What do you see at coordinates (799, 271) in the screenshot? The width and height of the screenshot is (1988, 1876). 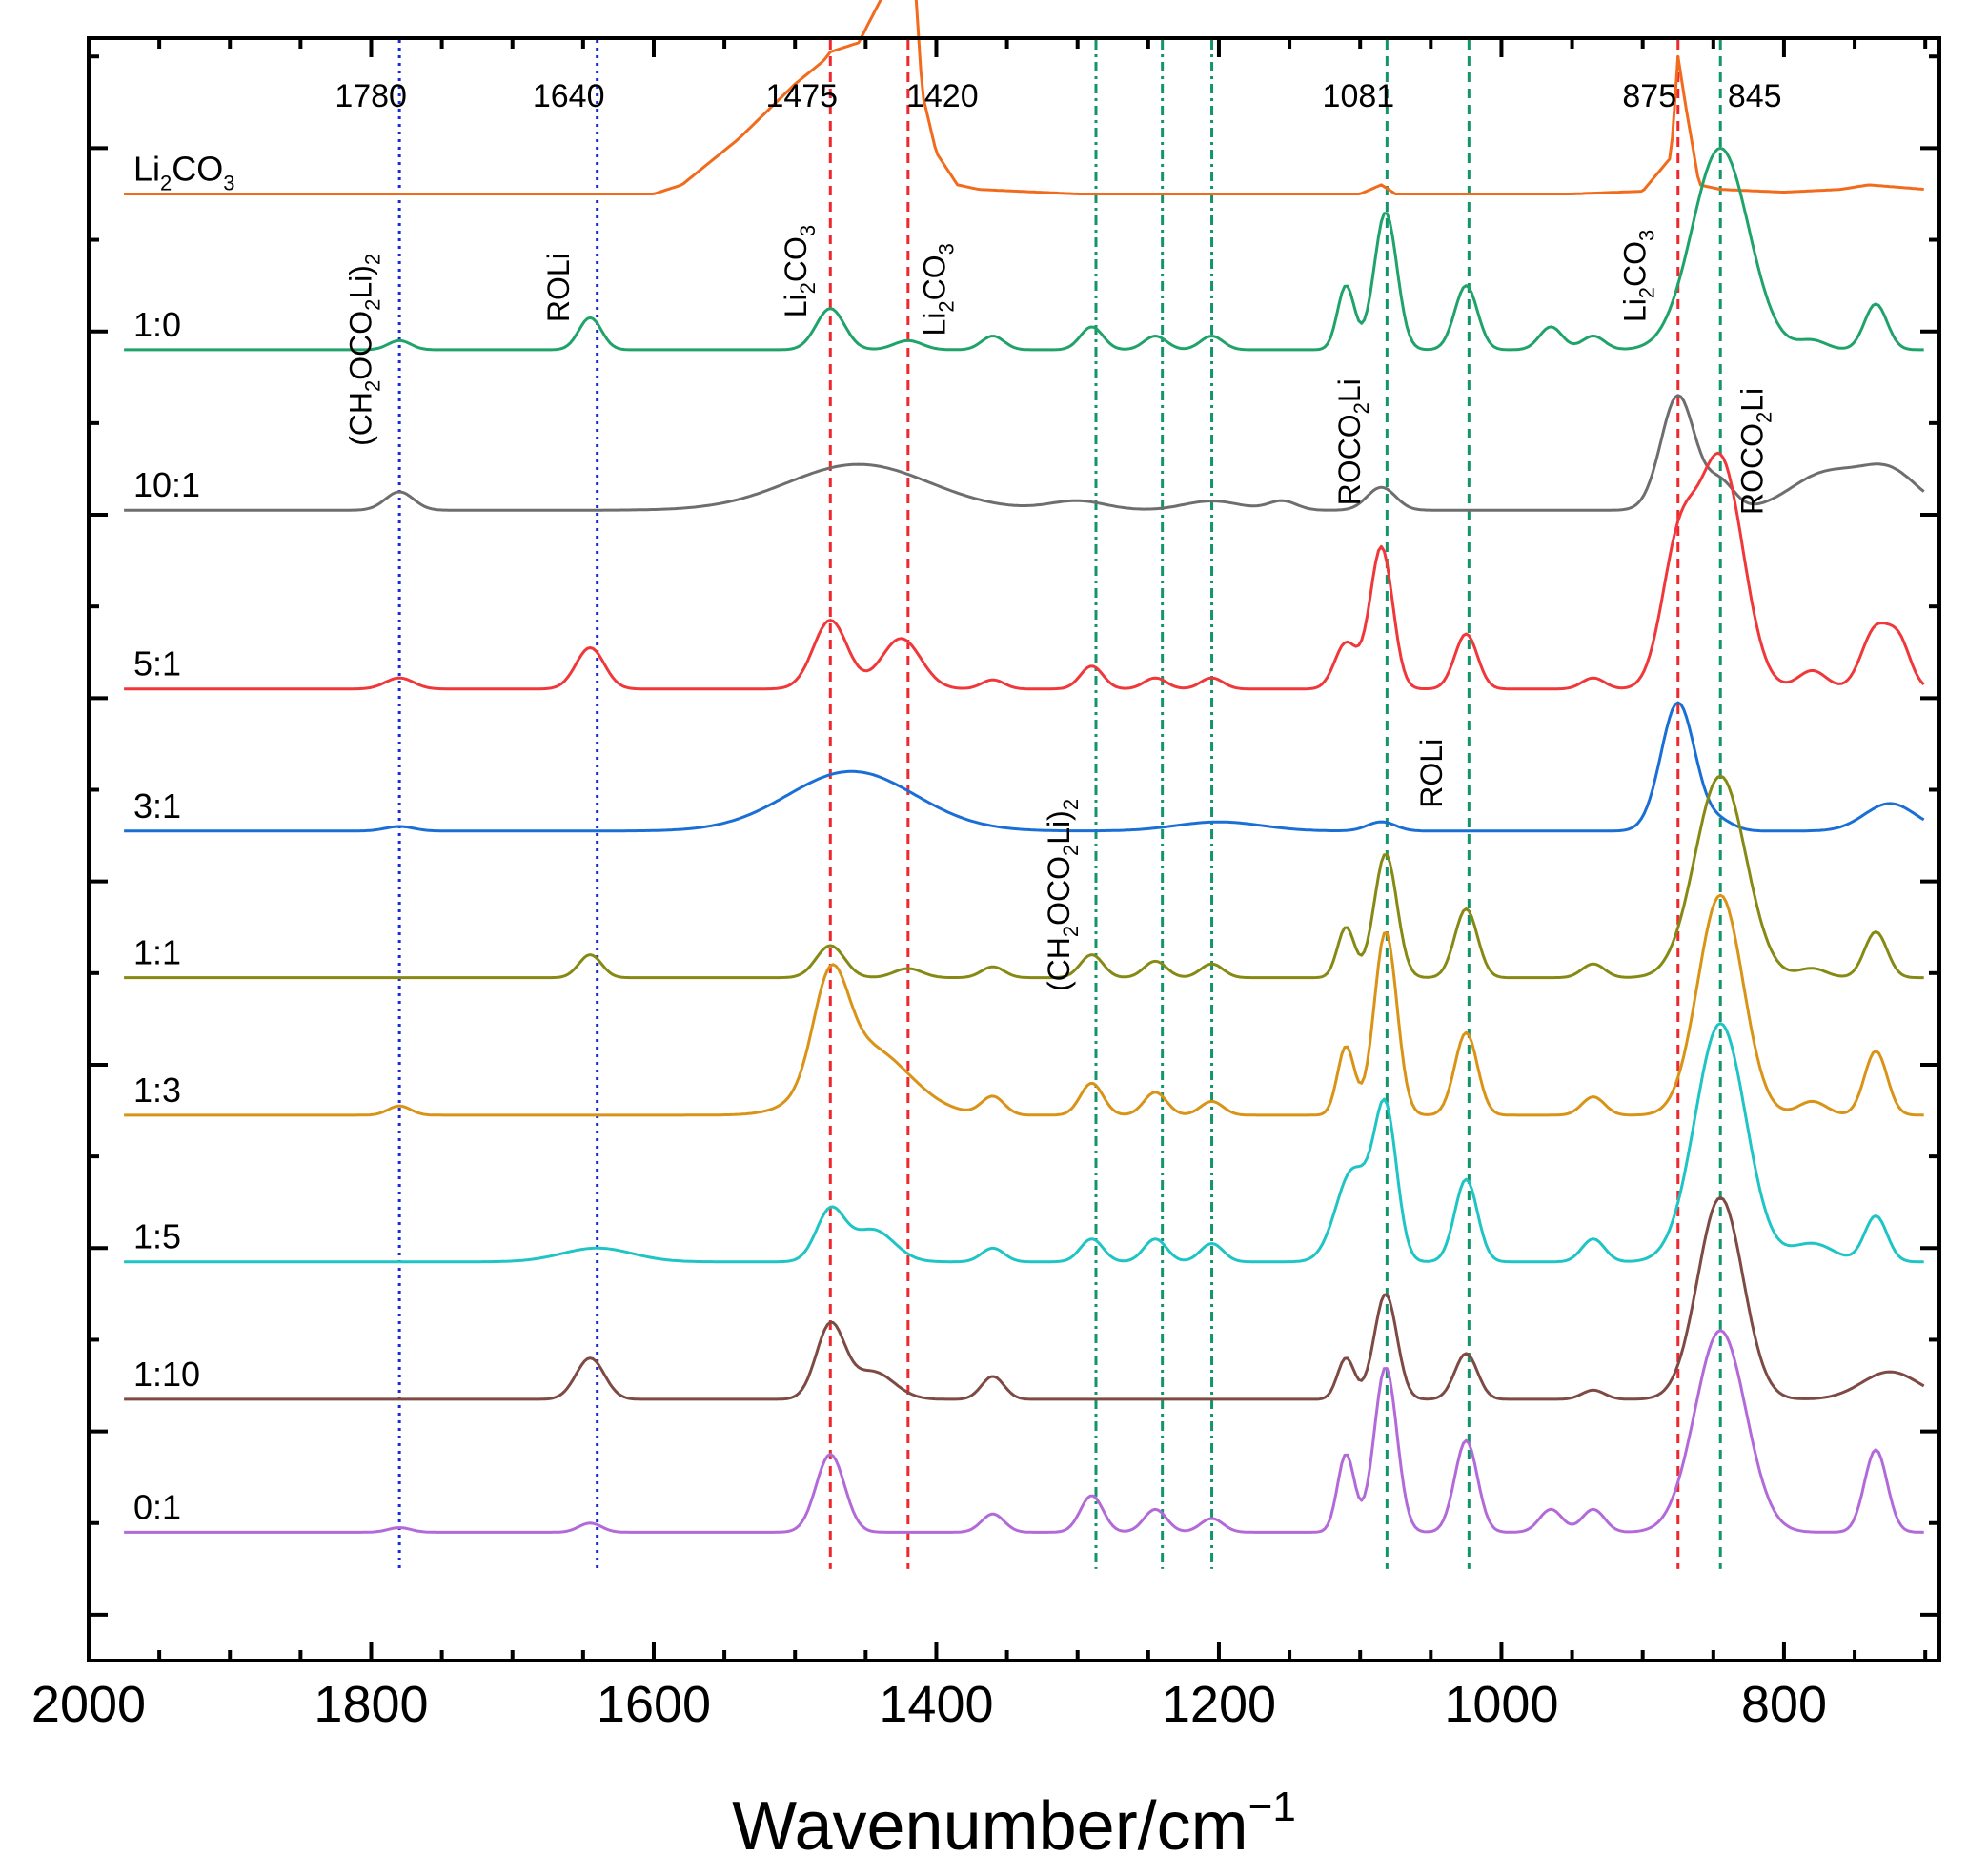 I see `a-li2co3-1475: Li2CO3` at bounding box center [799, 271].